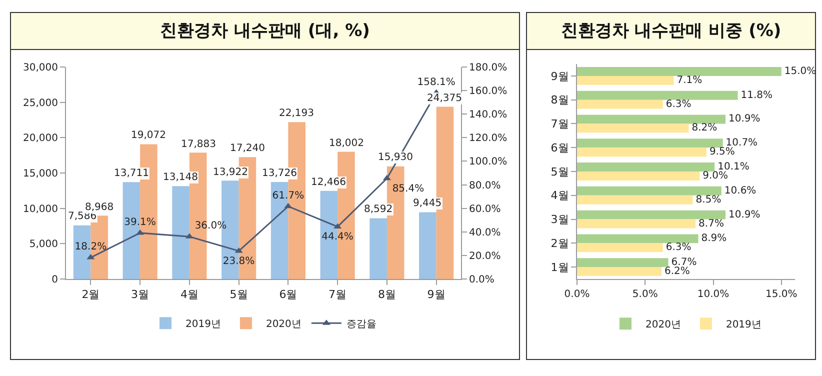  What do you see at coordinates (711, 224) in the screenshot?
I see `data-label: 8.7%` at bounding box center [711, 224].